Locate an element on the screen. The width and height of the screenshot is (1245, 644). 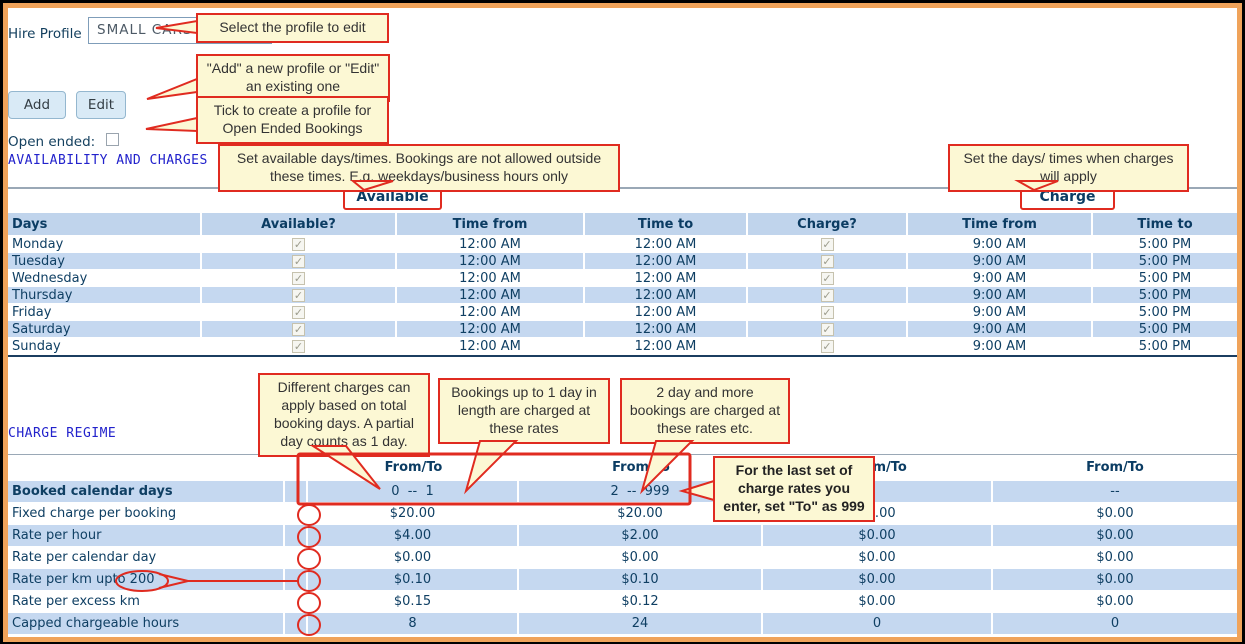
charge-value: 0 -- 1 is located at coordinates (413, 492).